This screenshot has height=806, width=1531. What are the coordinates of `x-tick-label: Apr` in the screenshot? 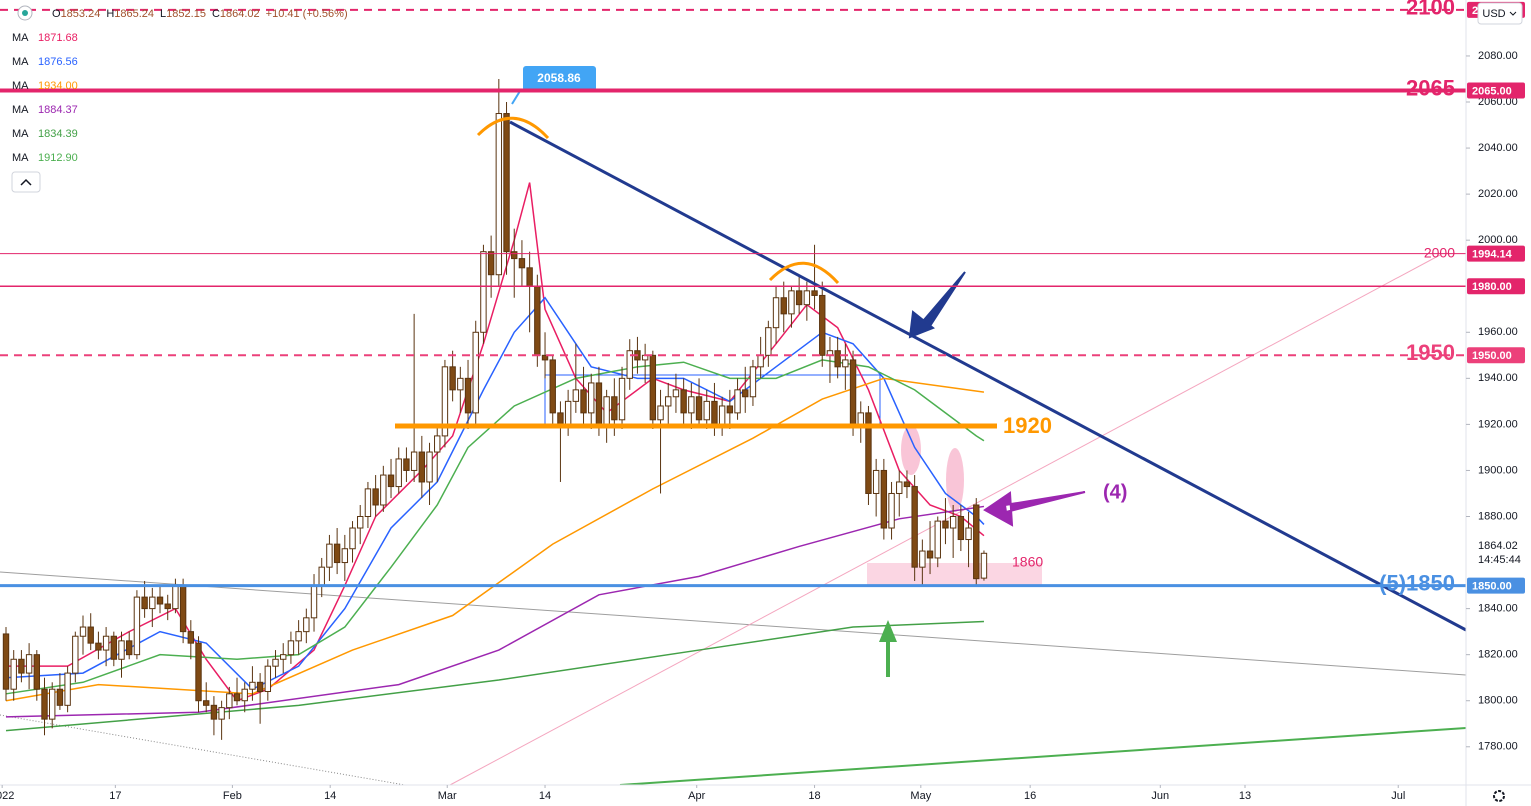 It's located at (696, 796).